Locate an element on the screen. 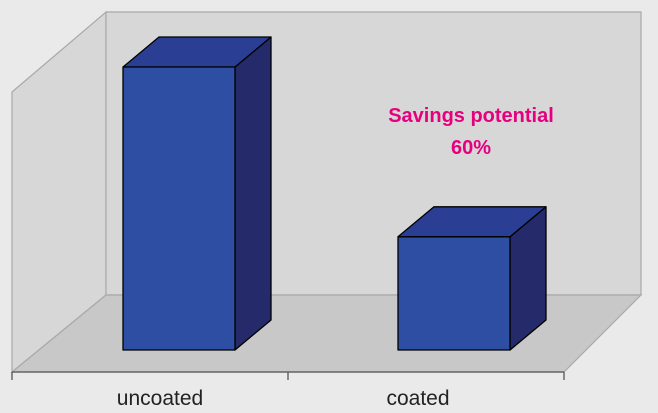 This screenshot has width=658, height=413. x-tick-label-coated: coated is located at coordinates (417, 398).